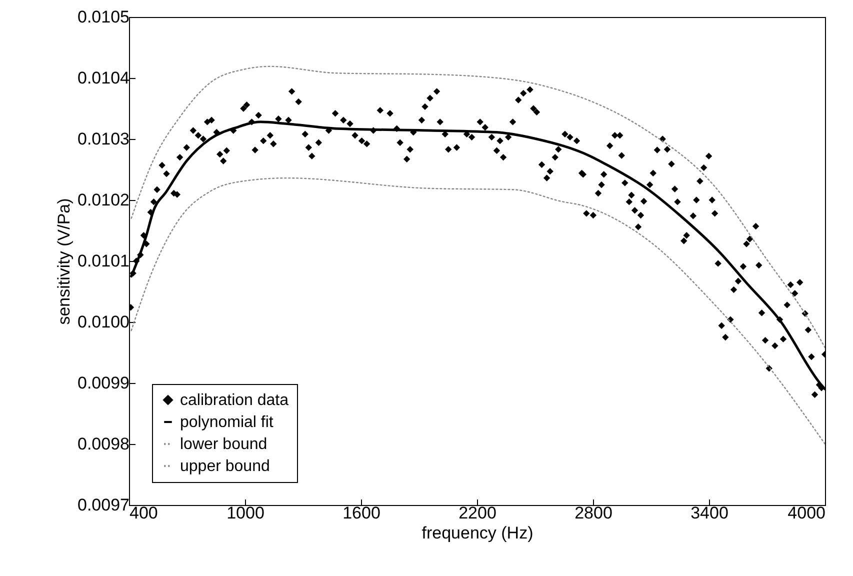 This screenshot has width=853, height=576. Describe the element at coordinates (104, 505) in the screenshot. I see `y-tick-label: 0.0097` at that location.